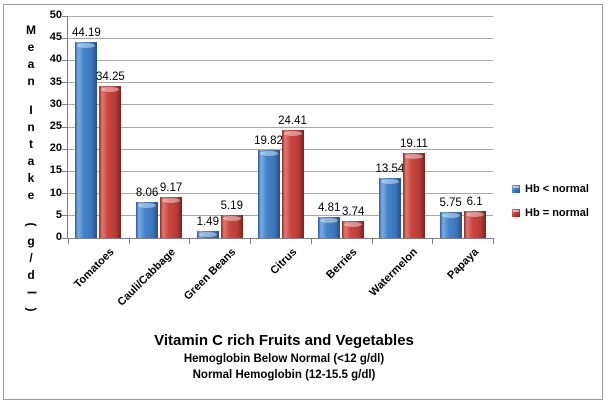  Describe the element at coordinates (55, 192) in the screenshot. I see `y-tick-label: 10` at that location.